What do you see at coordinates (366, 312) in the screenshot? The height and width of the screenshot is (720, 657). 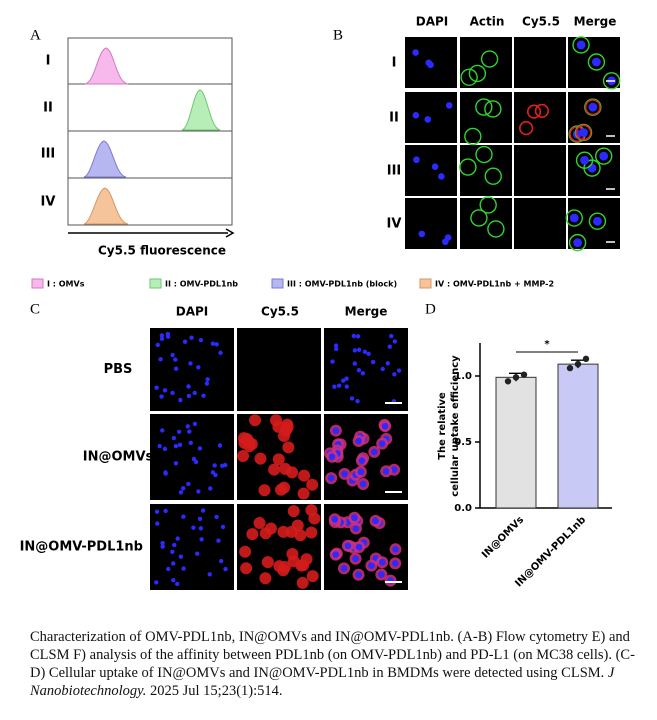 I see `column-header: Merge` at bounding box center [366, 312].